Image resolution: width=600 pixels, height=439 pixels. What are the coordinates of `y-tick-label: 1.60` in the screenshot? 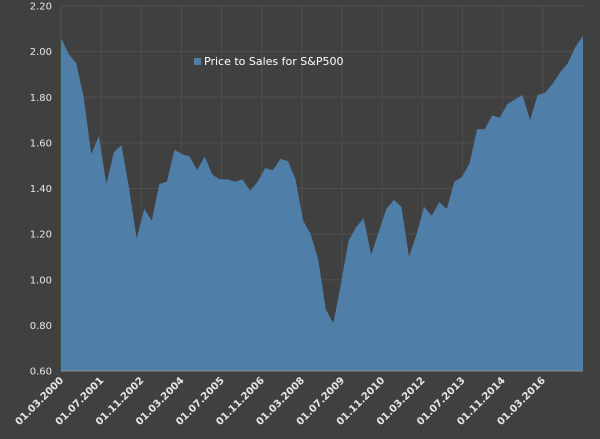 It's located at (41, 143).